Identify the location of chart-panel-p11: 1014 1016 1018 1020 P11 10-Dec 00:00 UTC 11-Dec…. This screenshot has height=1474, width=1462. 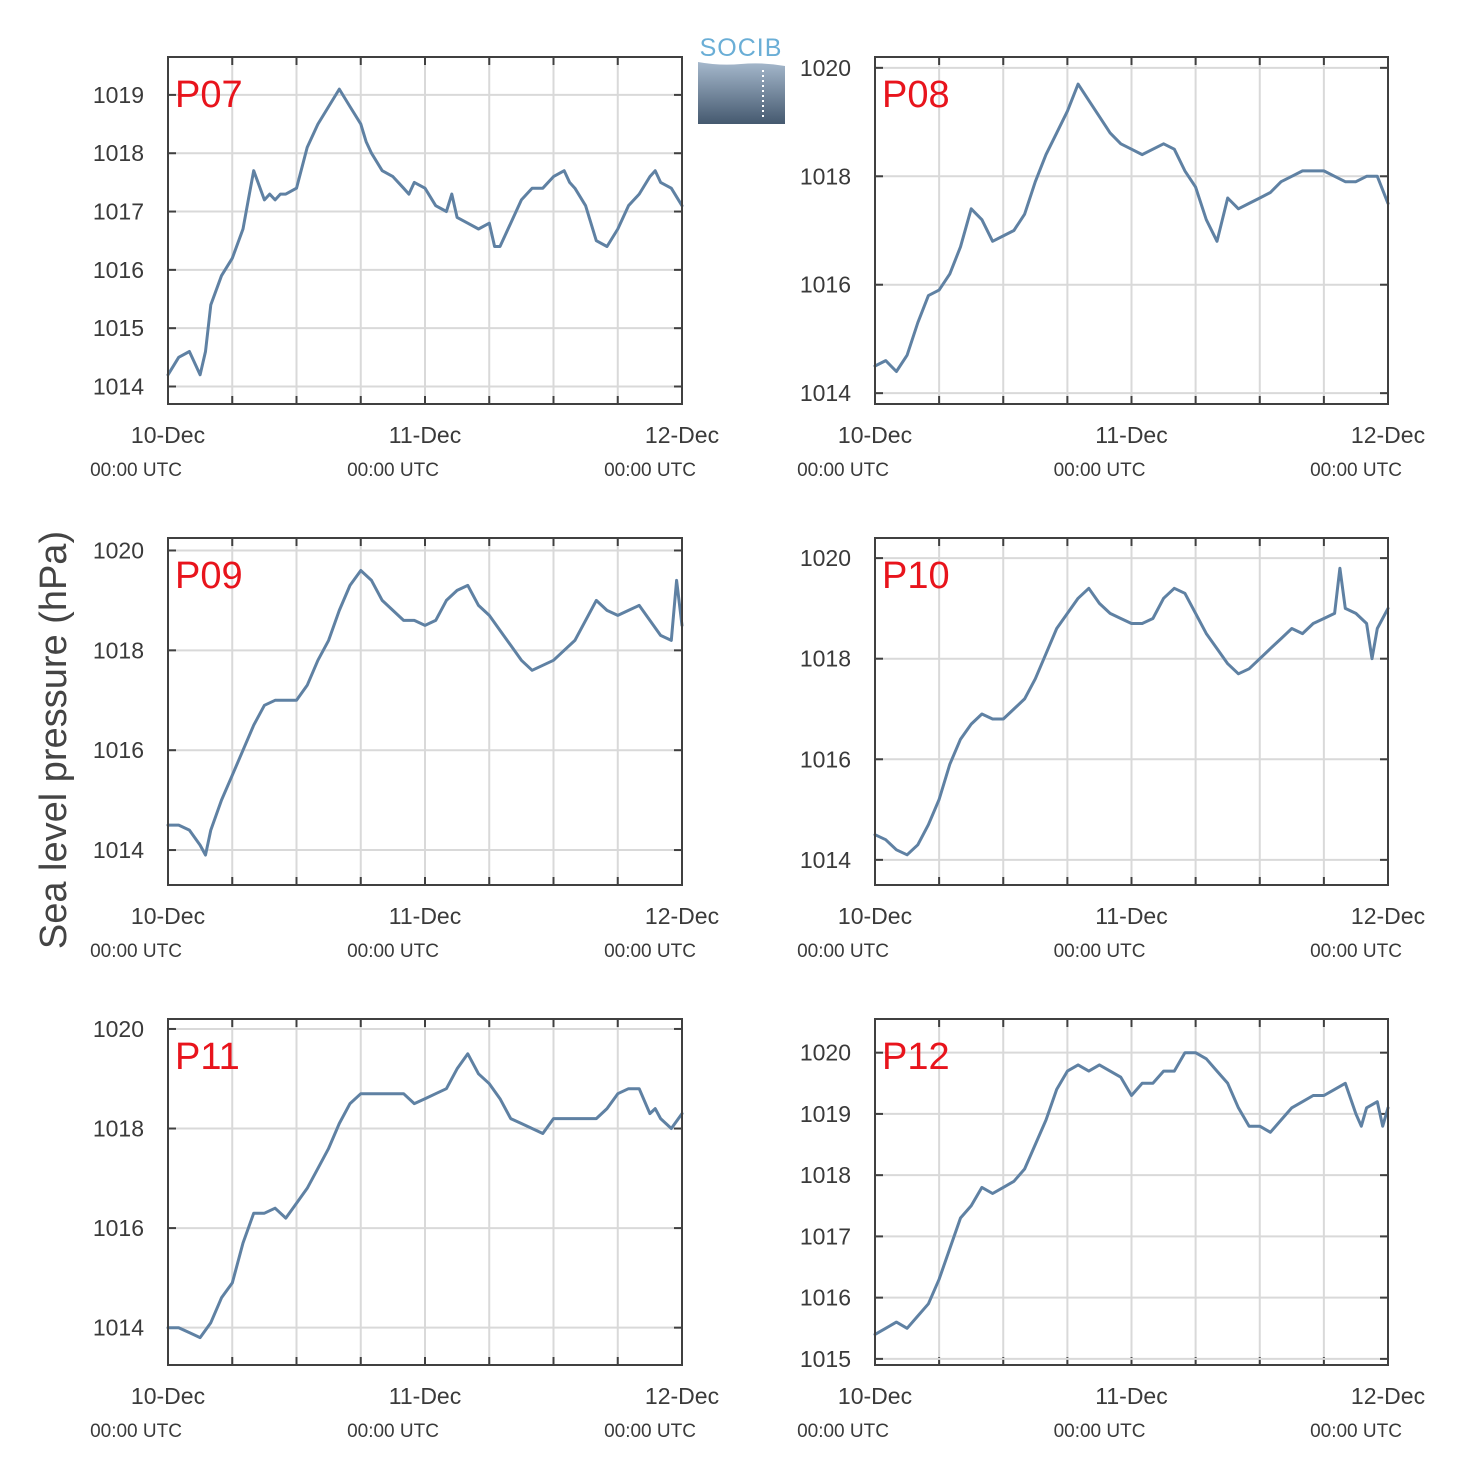
(404, 1229).